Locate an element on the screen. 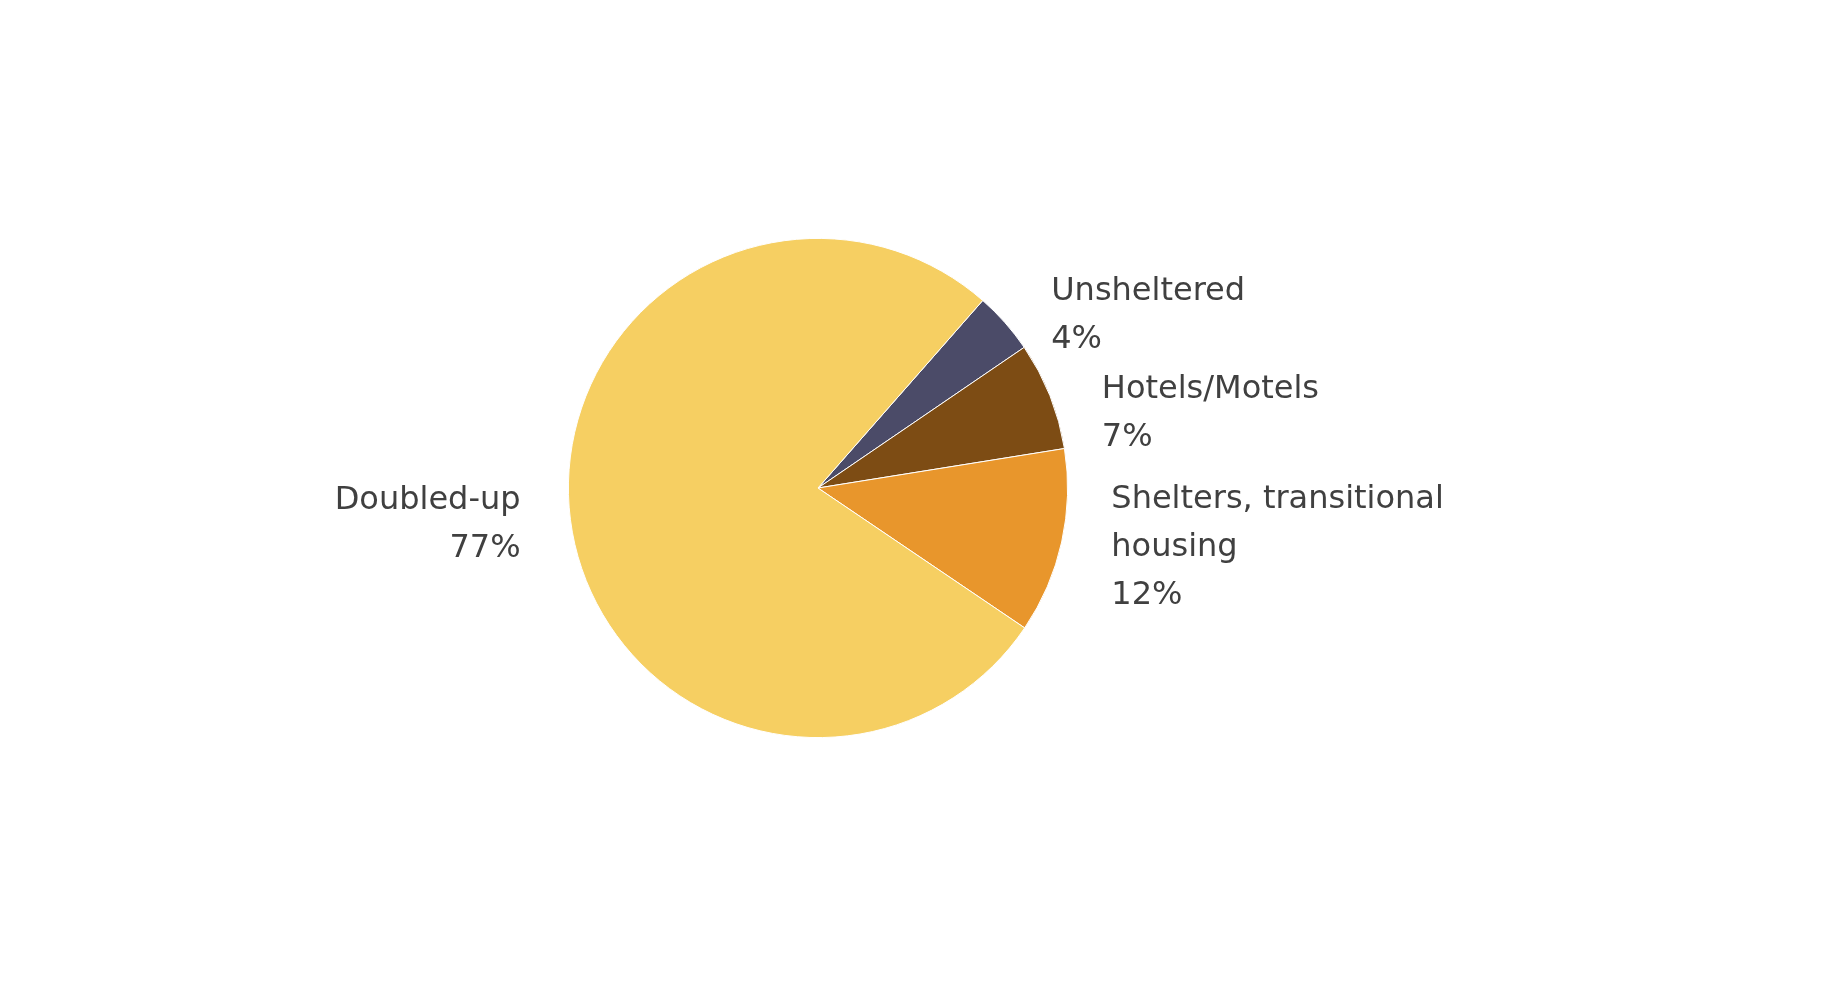  slice-label: Shelters, transitional housing is located at coordinates (1283, 521).